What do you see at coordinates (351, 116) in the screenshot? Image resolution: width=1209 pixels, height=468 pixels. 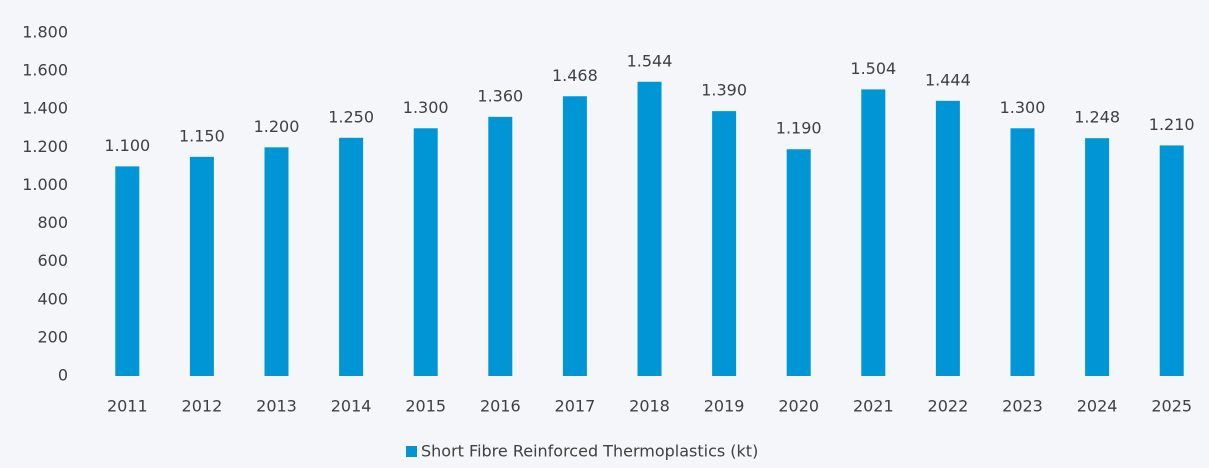 I see `data-label: 1.250` at bounding box center [351, 116].